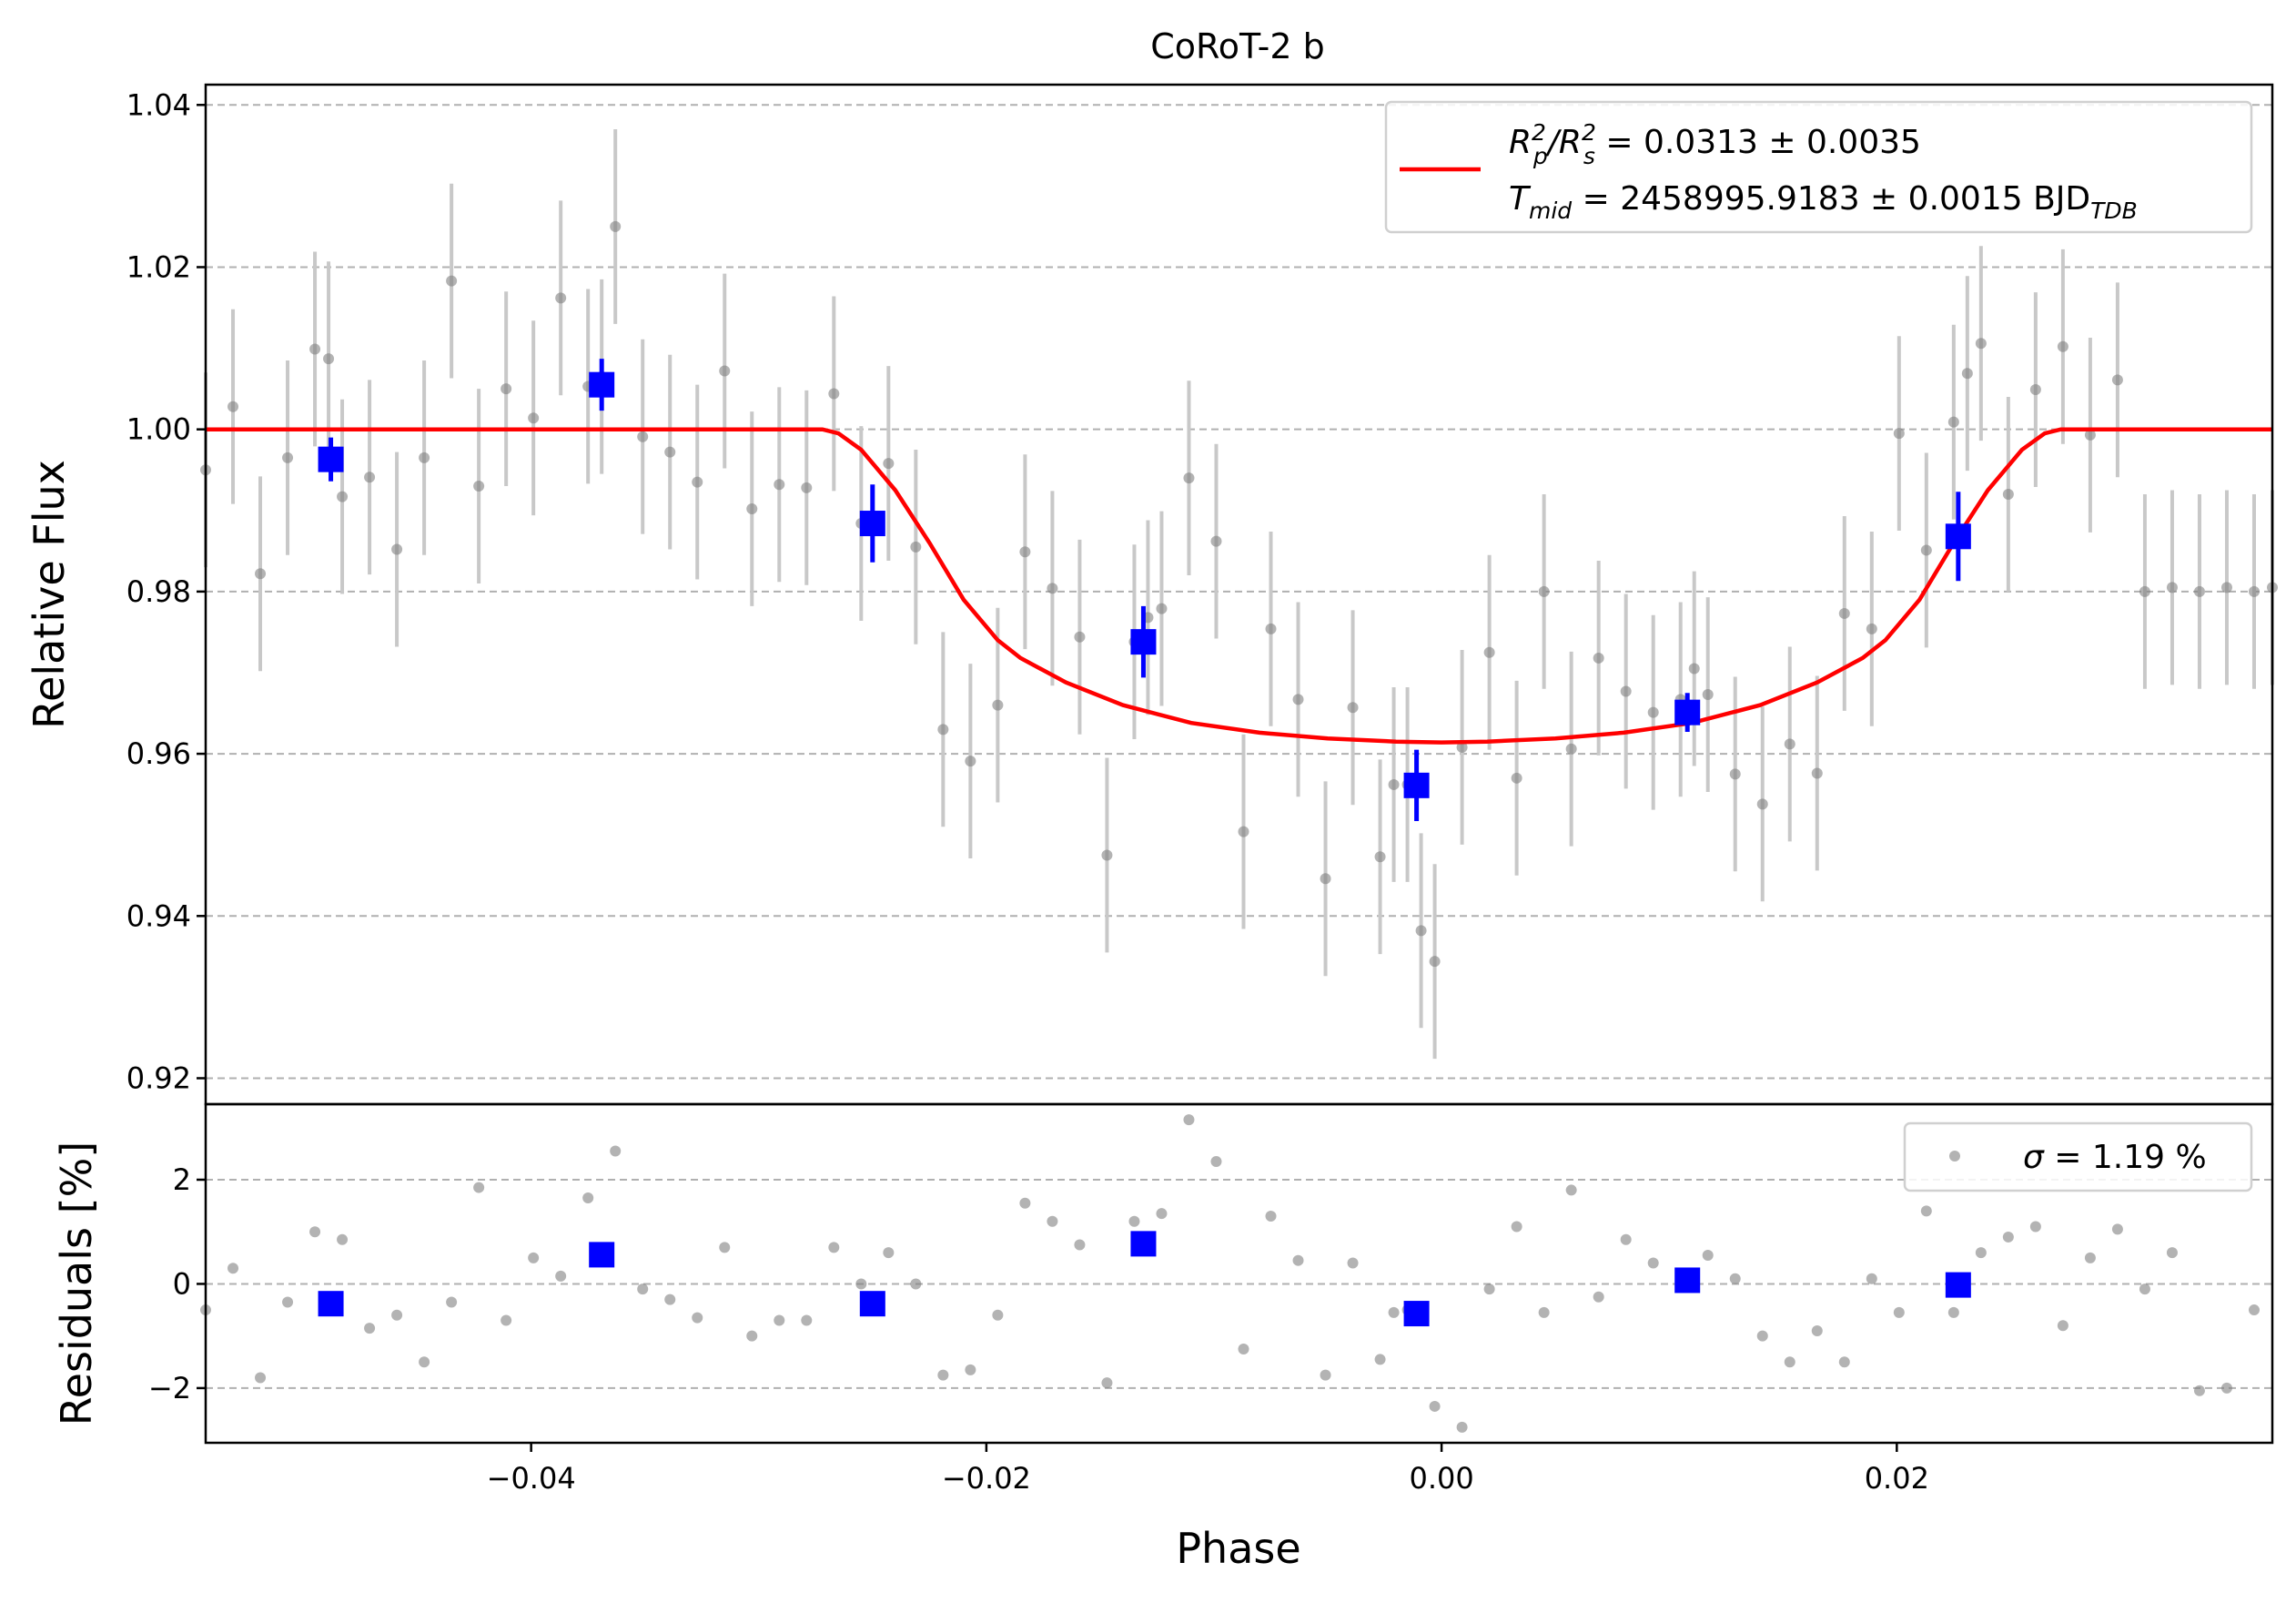 The height and width of the screenshot is (1603, 2296). What do you see at coordinates (166, 591) in the screenshot?
I see `lightcurve-y-ticks: 0.92 0.94 0.96 0.98 1.00 1.02 1.04` at bounding box center [166, 591].